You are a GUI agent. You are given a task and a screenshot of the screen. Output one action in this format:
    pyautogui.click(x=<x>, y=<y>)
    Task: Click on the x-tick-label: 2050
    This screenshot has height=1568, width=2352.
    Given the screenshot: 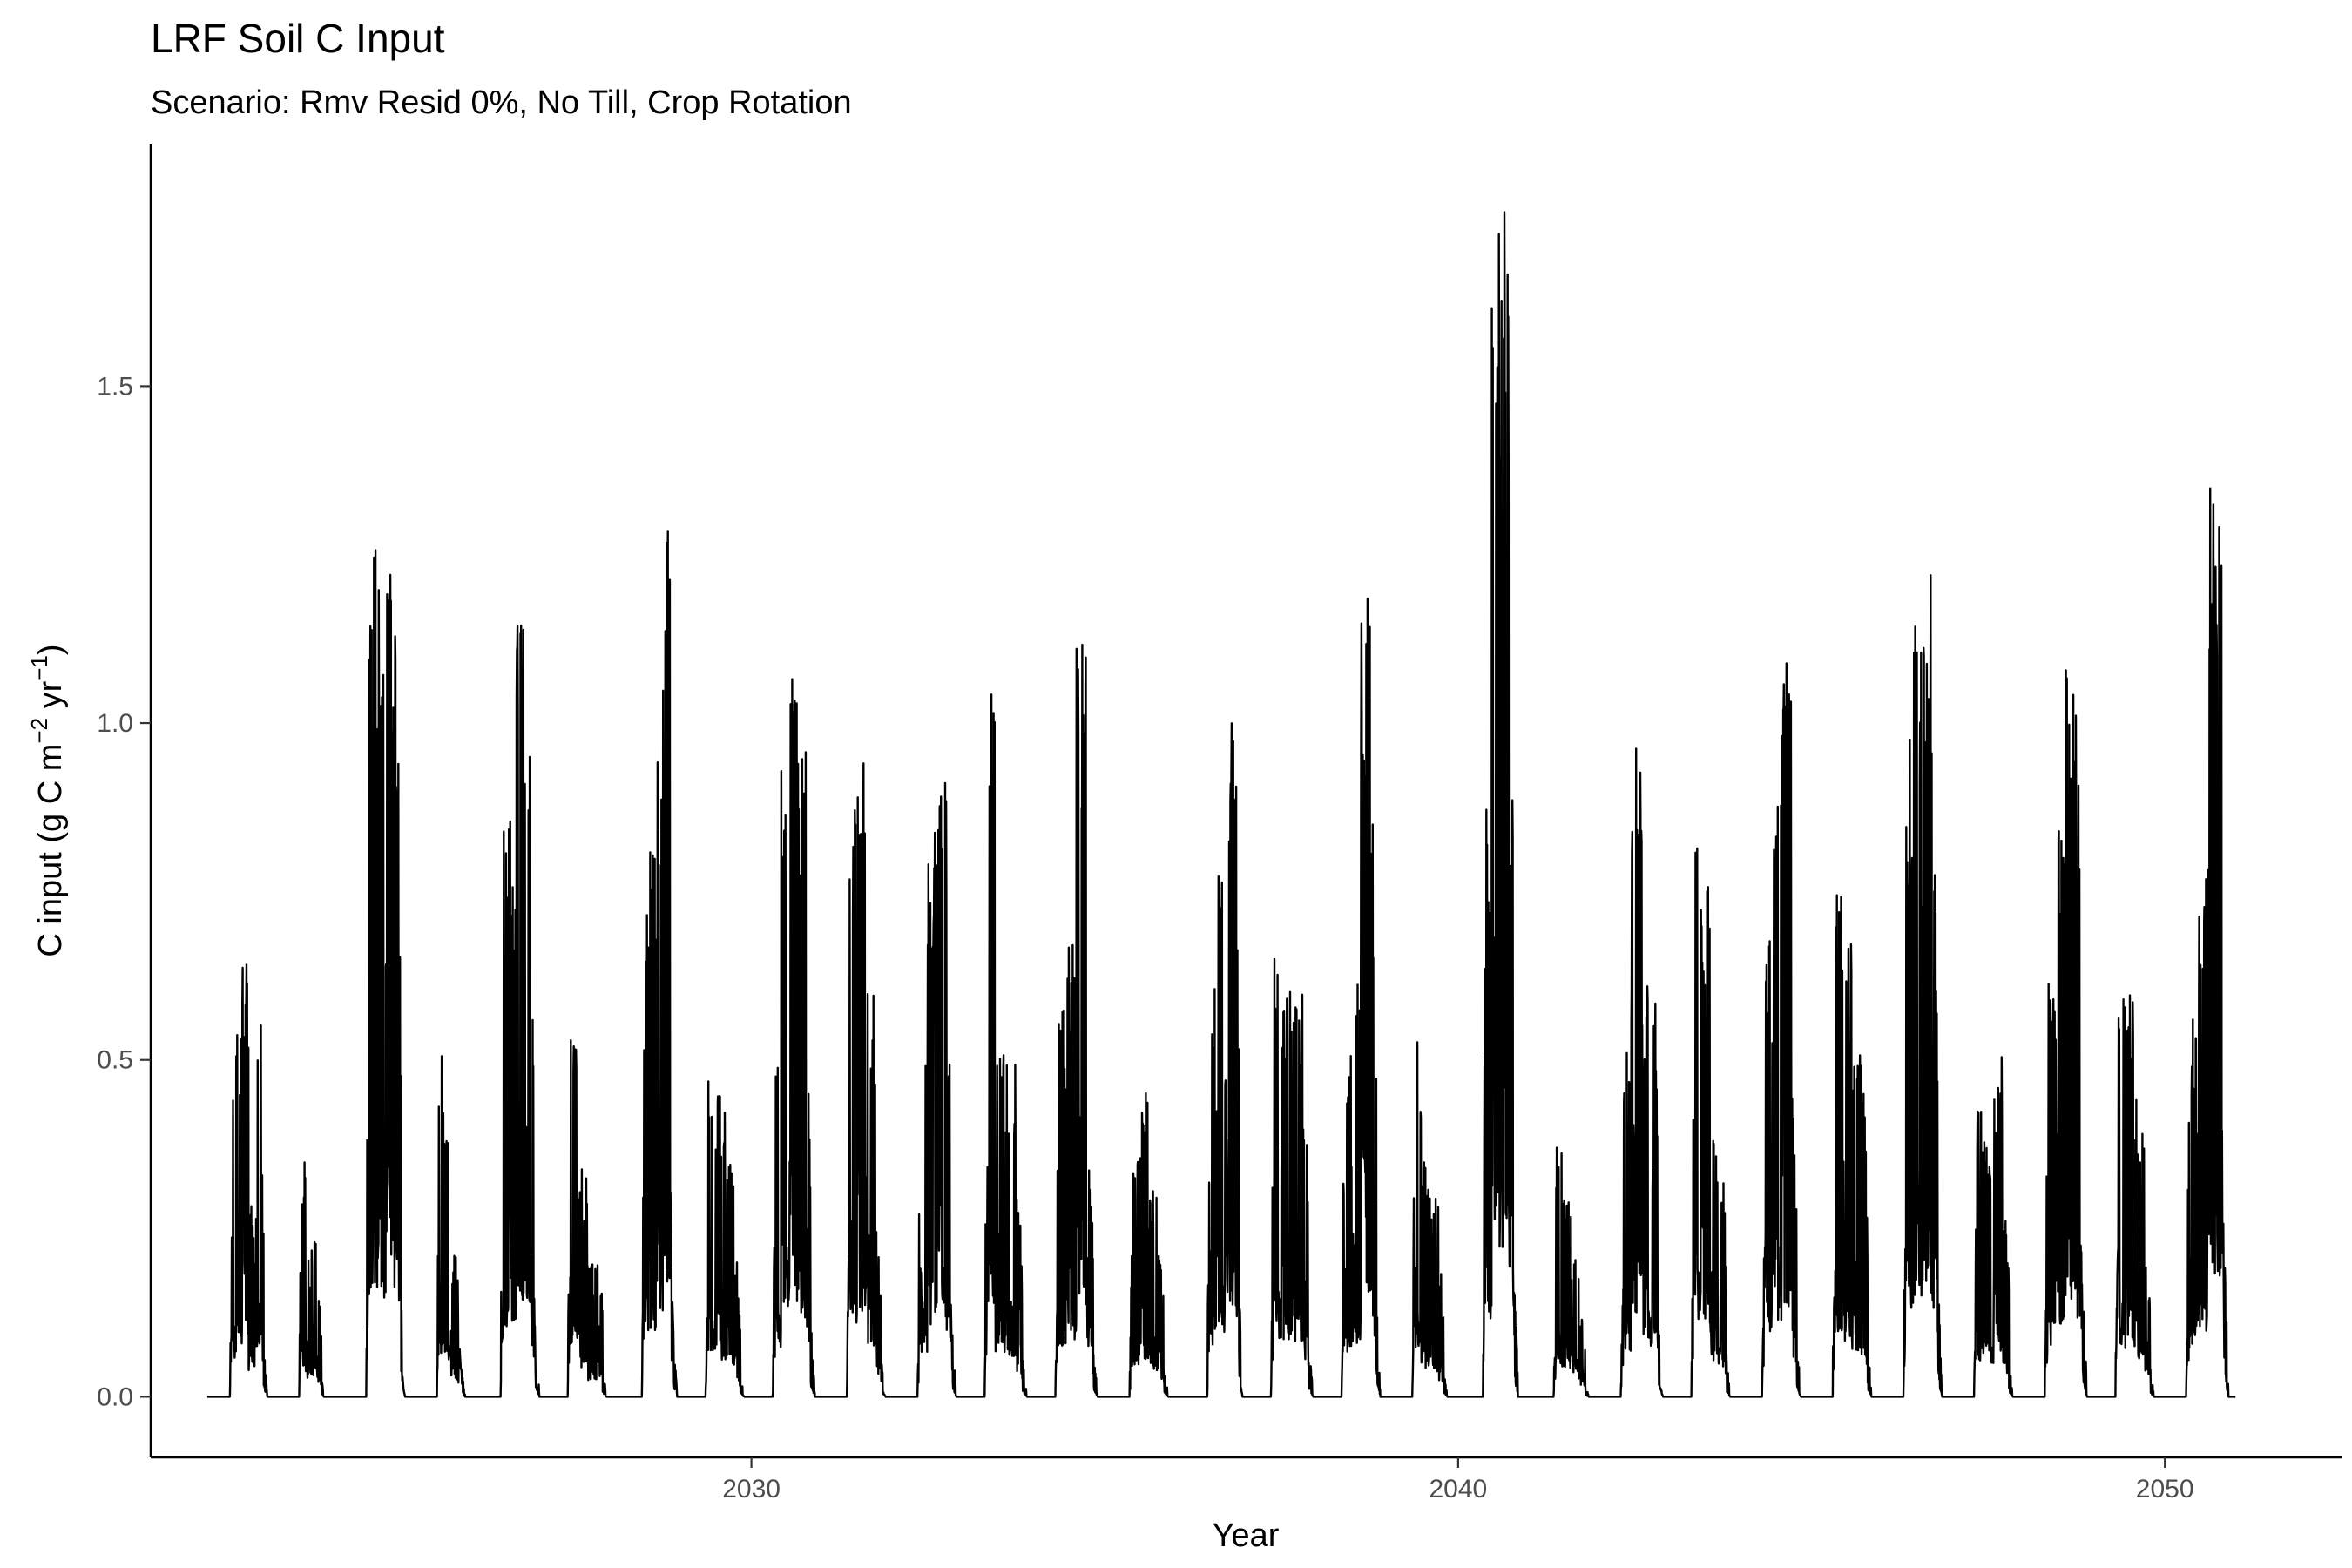 What is the action you would take?
    pyautogui.click(x=2165, y=1489)
    